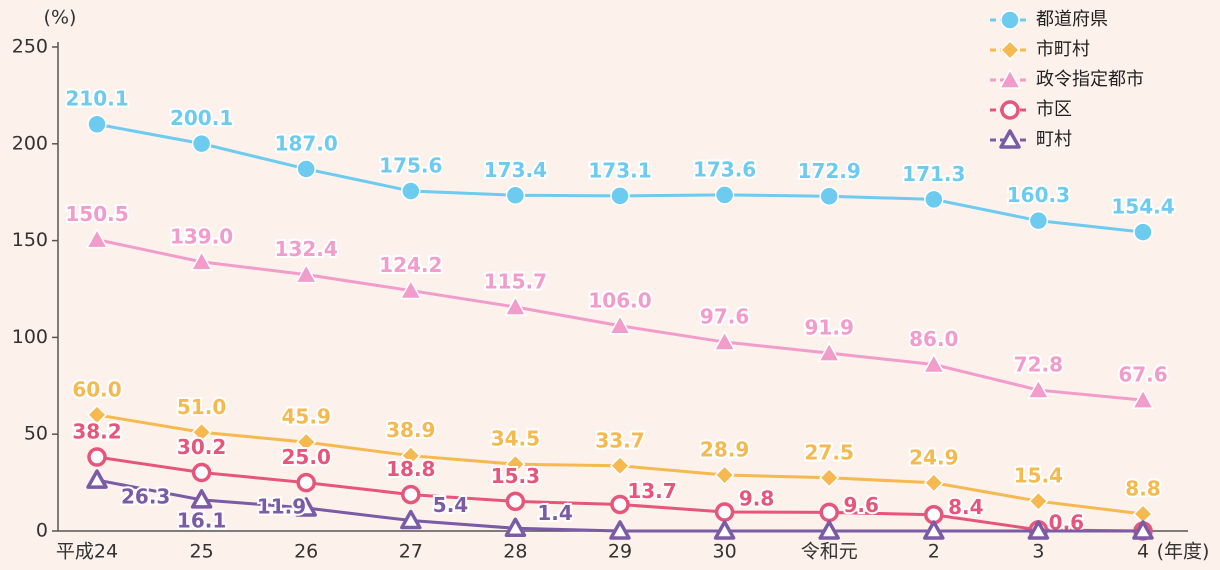  Describe the element at coordinates (306, 552) in the screenshot. I see `x-tick-label: 26` at that location.